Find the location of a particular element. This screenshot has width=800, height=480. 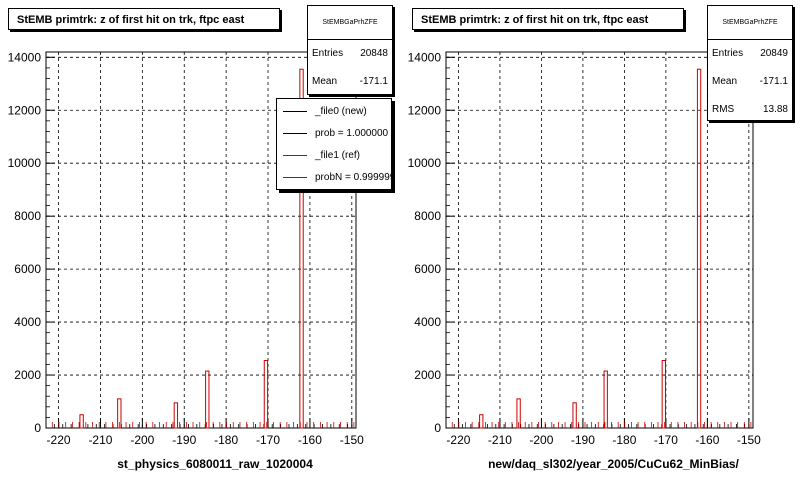

right-x-tick-label: -150 is located at coordinates (749, 440).